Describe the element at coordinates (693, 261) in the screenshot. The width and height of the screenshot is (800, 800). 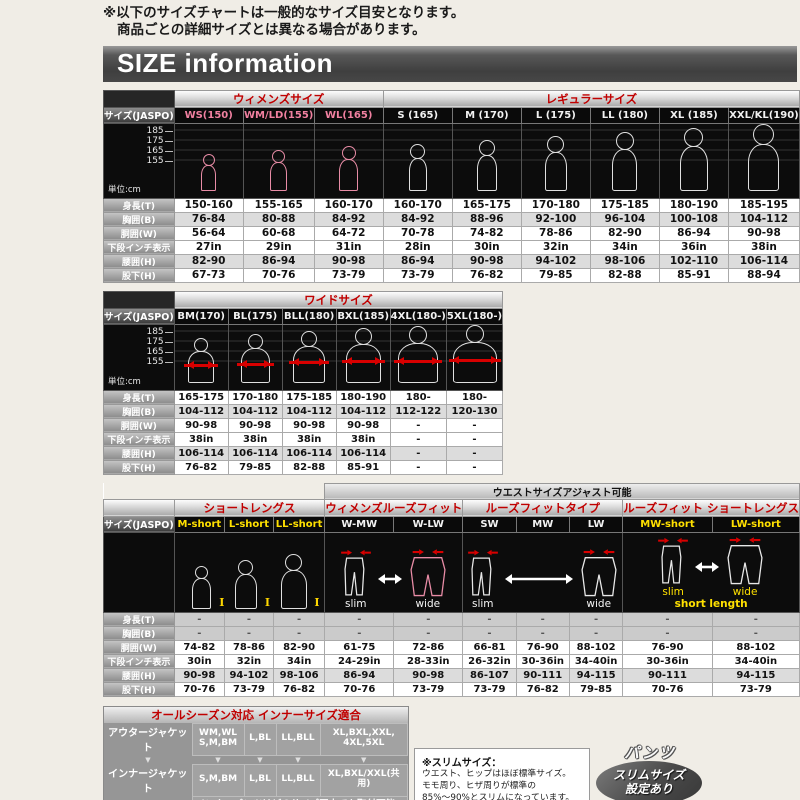
I see `table-cell: 102-110` at that location.